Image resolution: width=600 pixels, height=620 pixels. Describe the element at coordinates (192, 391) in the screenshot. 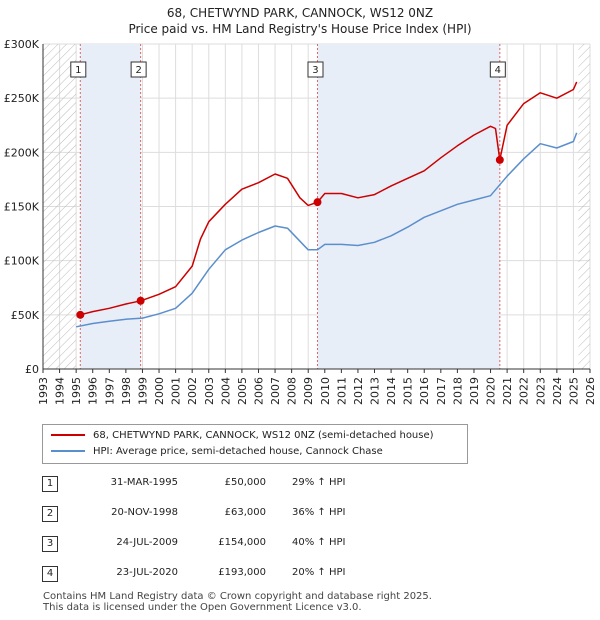

I see `x-tick-label: 2002` at that location.